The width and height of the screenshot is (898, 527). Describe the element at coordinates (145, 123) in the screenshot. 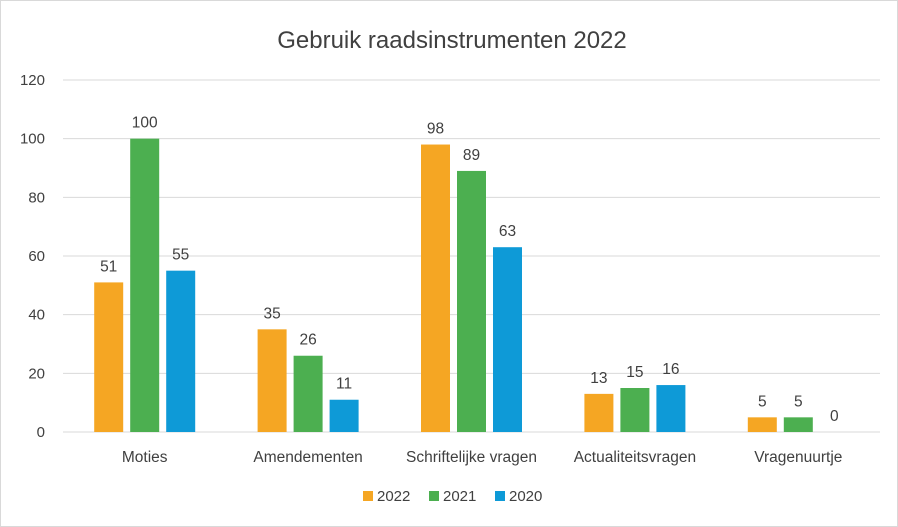

I see `data-label: 100` at that location.